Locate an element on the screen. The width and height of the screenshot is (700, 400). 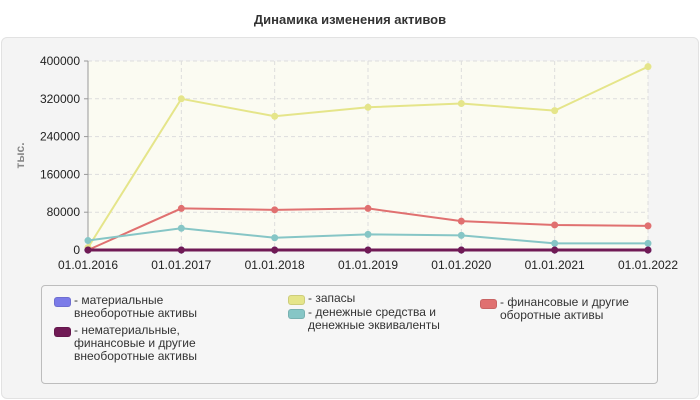
y-tick-label: 240000 is located at coordinates (60, 137).